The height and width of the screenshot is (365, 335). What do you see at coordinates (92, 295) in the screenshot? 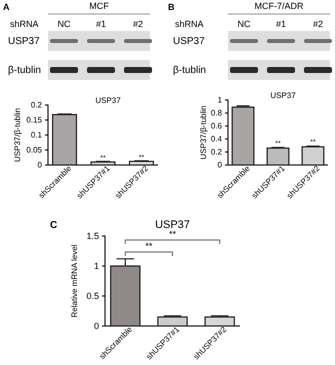
I see `y-tick-label: 0.5` at bounding box center [92, 295].